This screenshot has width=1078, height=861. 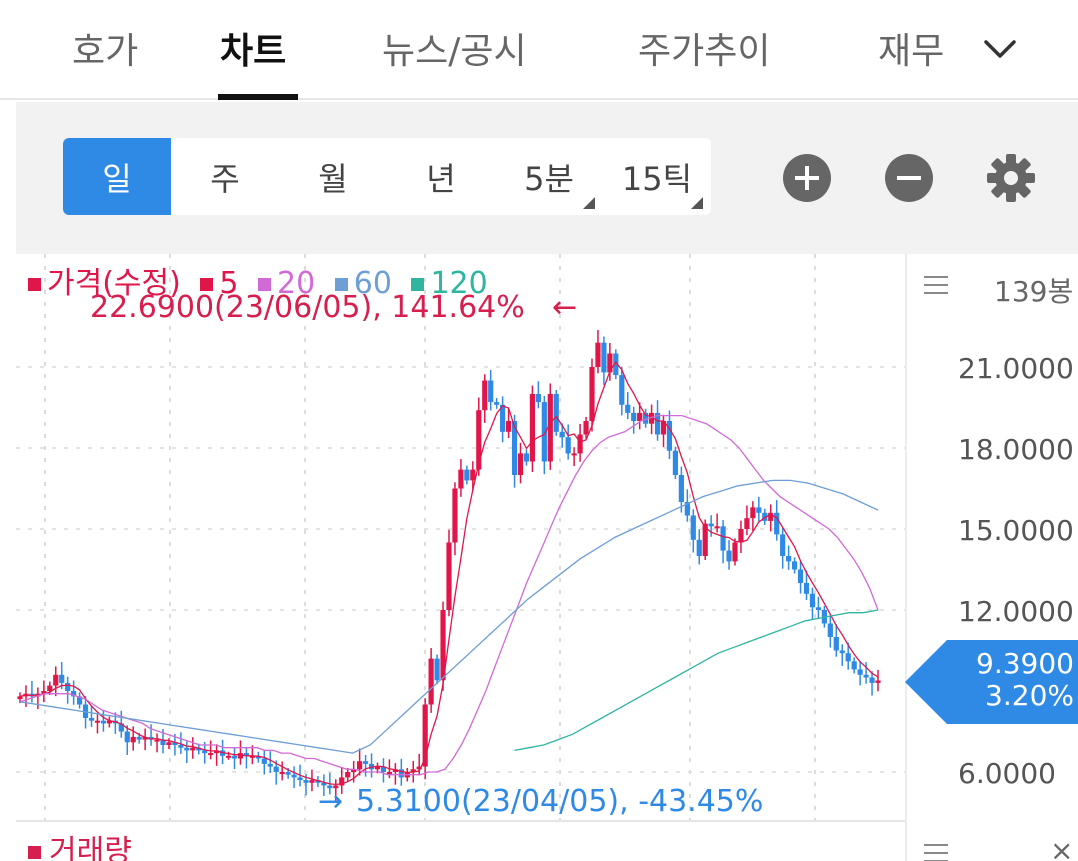 I want to click on y-tick-label: 18.0000, so click(x=1016, y=449).